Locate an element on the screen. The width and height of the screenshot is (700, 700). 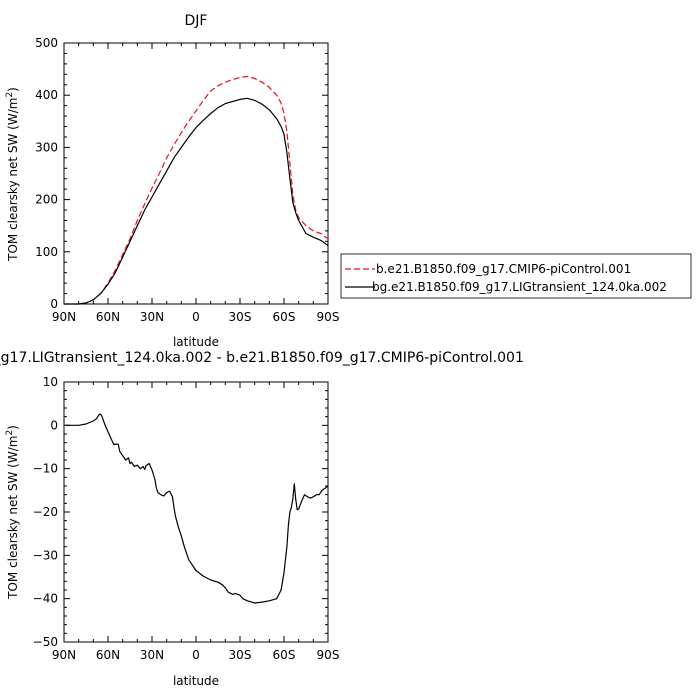
top-plot-y-axis-label-superscript: 2 is located at coordinates (10, 95).